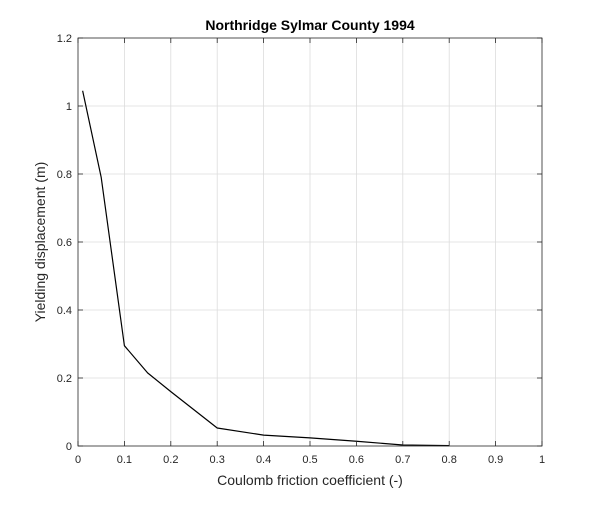 The image size is (600, 505). I want to click on y-tick-label: 1, so click(69, 107).